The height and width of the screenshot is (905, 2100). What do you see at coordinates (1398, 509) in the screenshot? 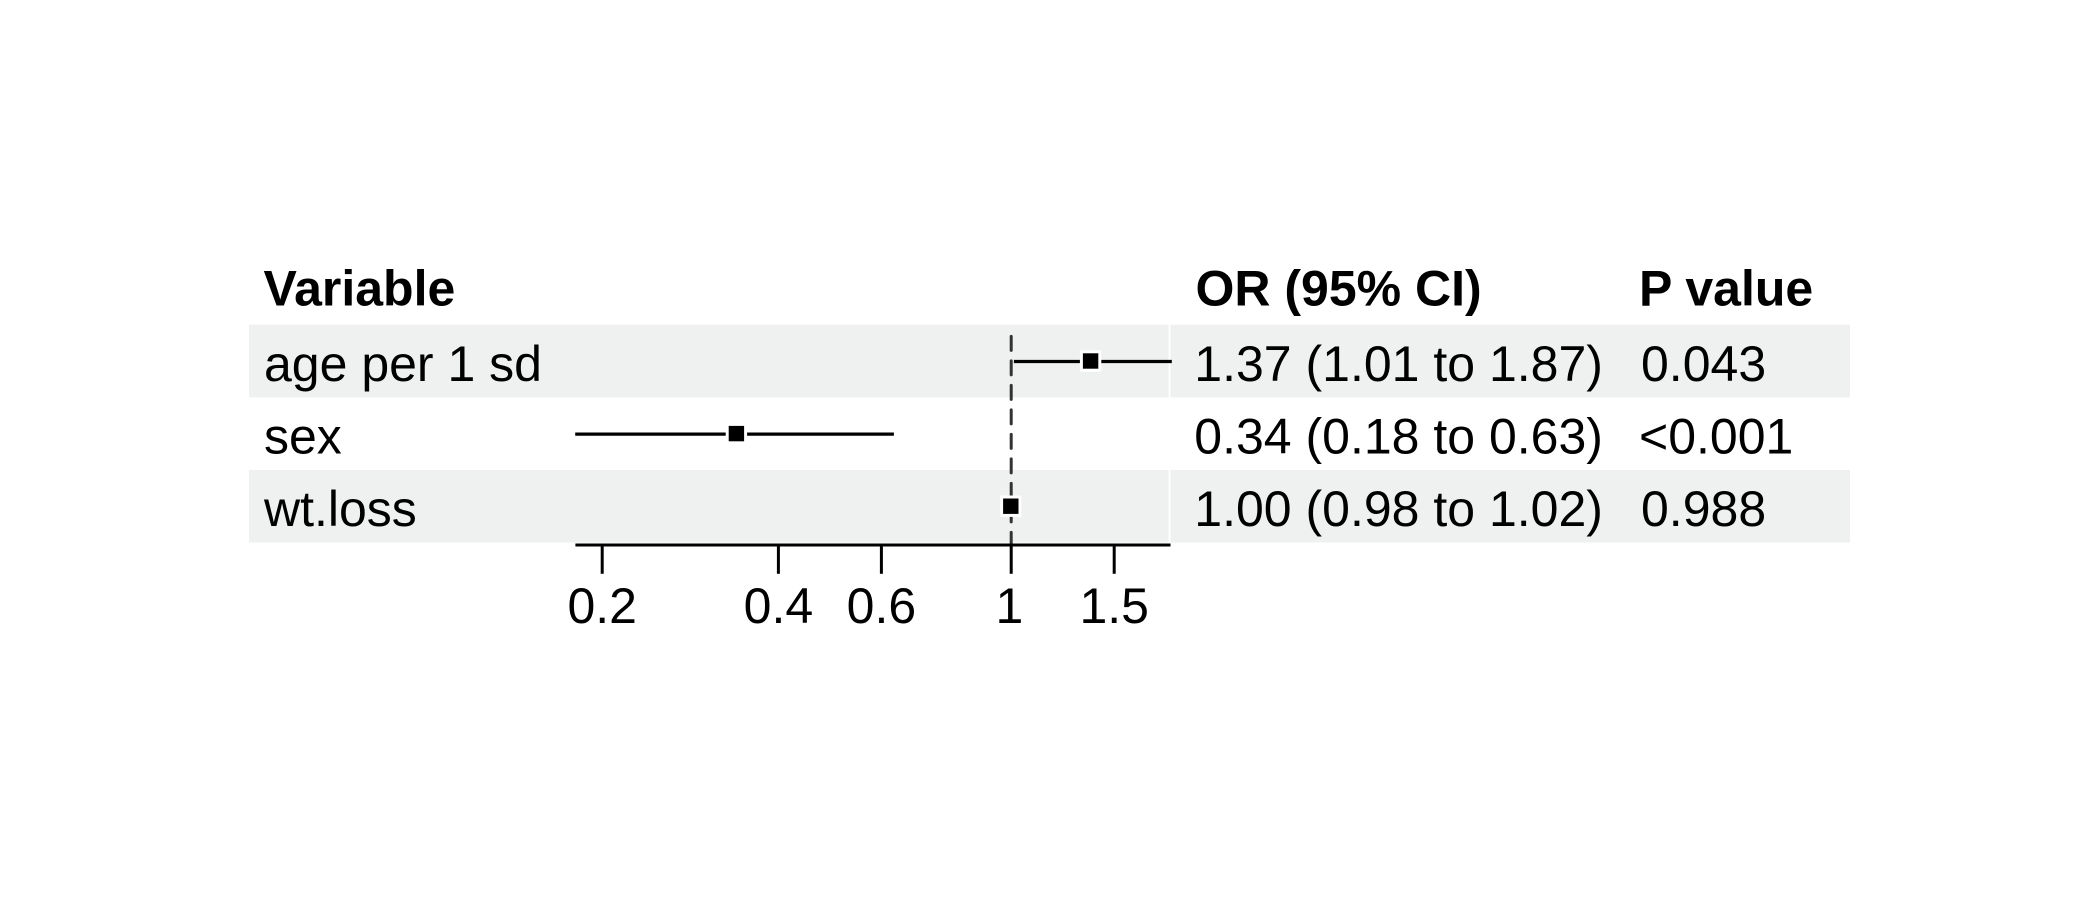
I see `svg-text: 1.00 (0.98 to 1.02)` at bounding box center [1398, 509].